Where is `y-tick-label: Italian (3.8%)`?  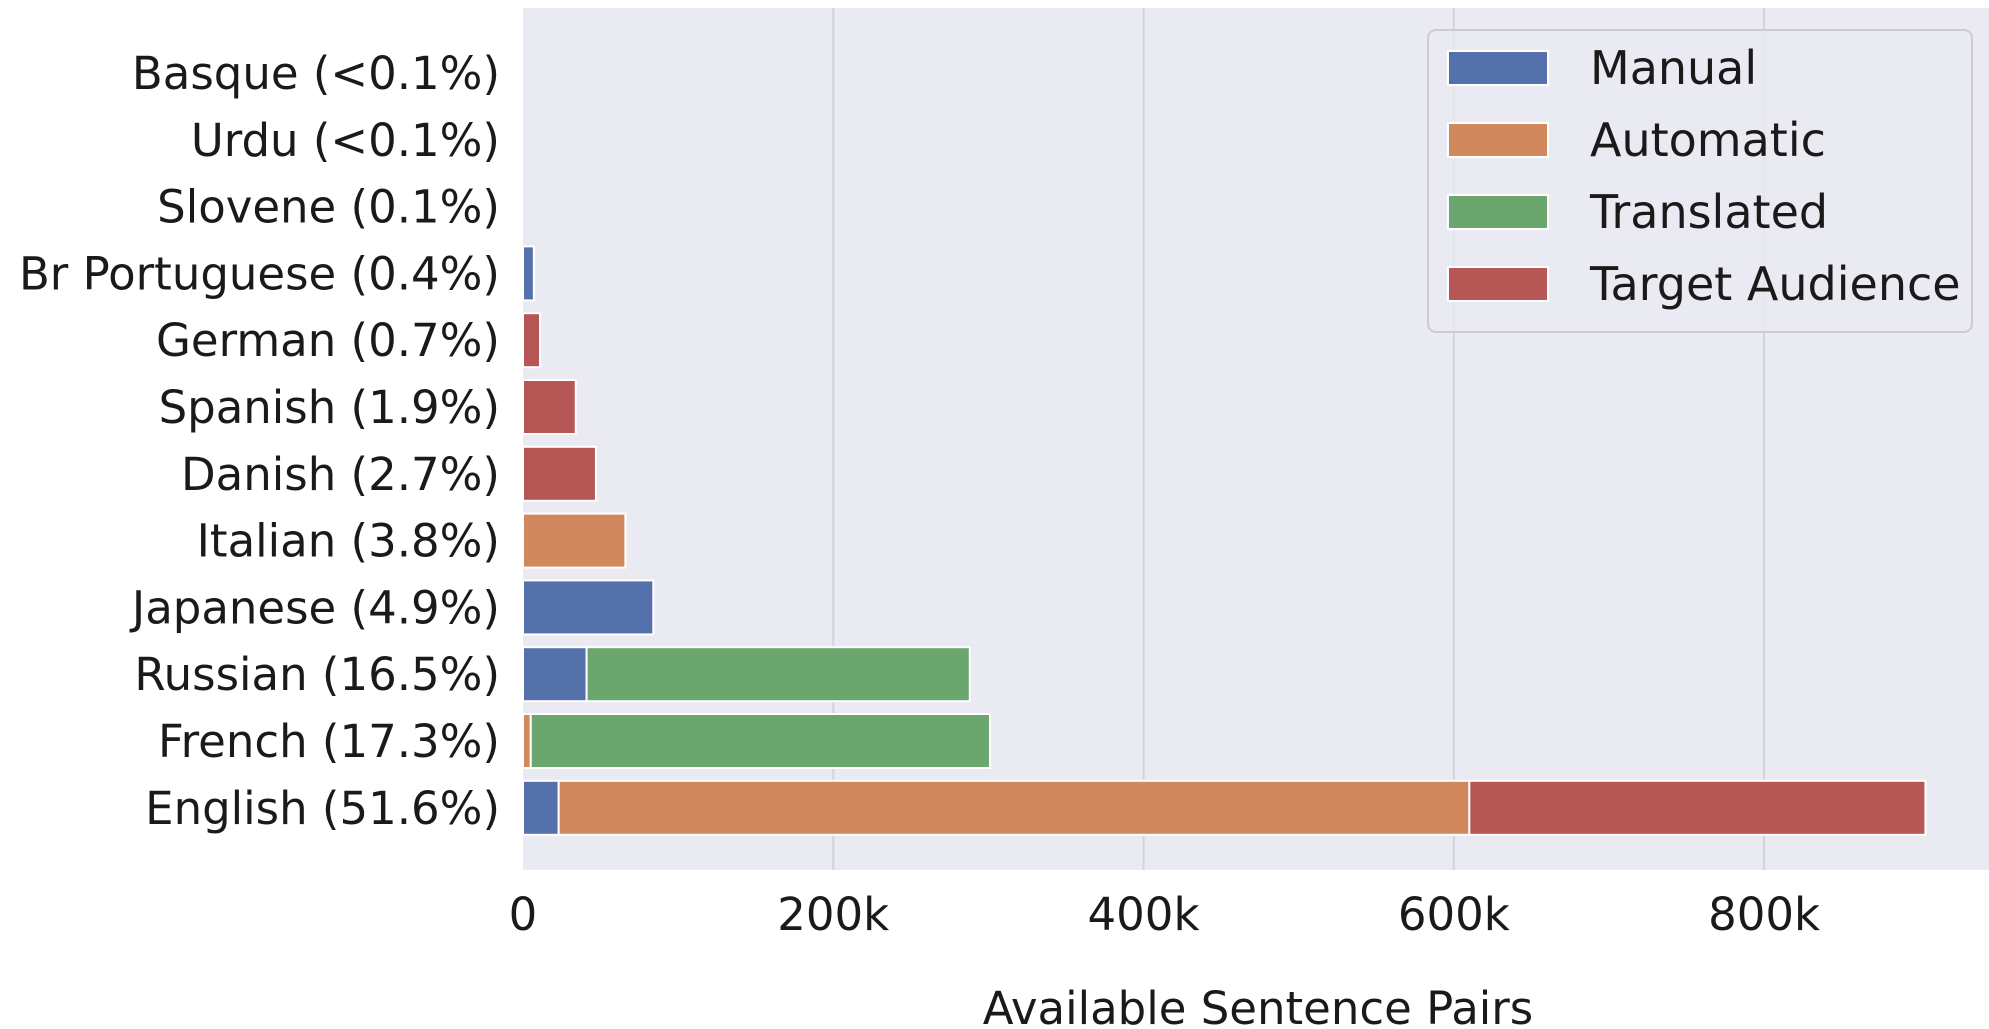 y-tick-label: Italian (3.8%) is located at coordinates (348, 541).